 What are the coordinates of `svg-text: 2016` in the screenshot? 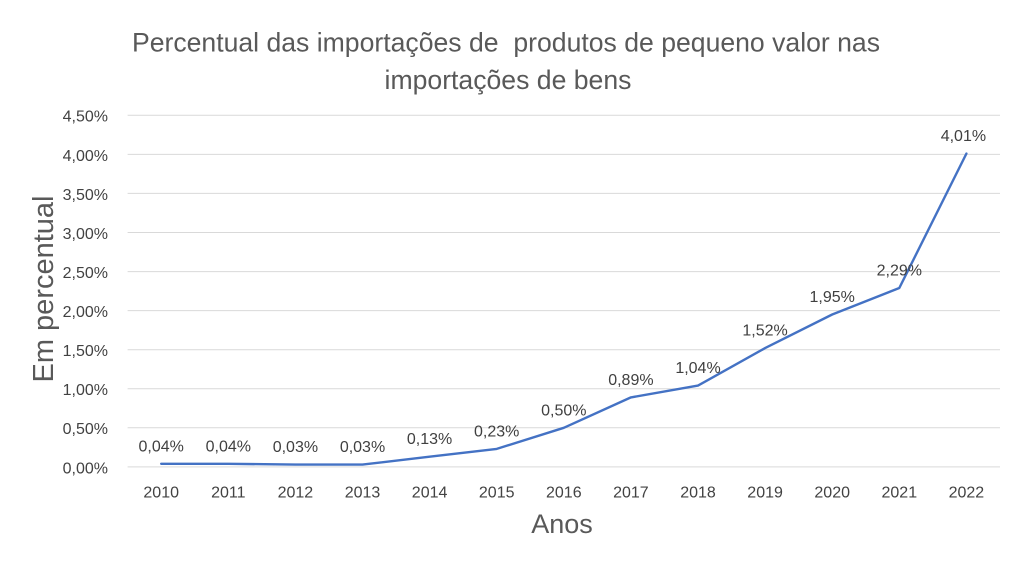 It's located at (564, 493).